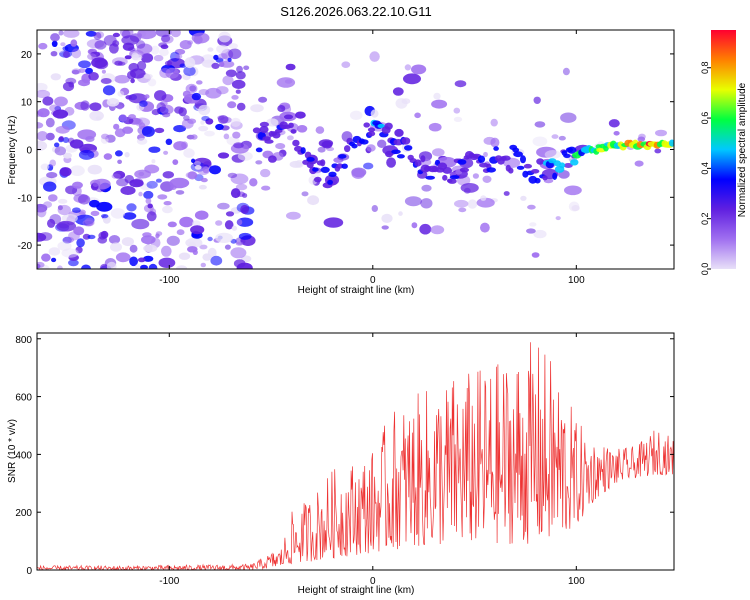 This screenshot has width=750, height=600. I want to click on heatmap-y-axis-label: Frequency (Hz), so click(12, 150).